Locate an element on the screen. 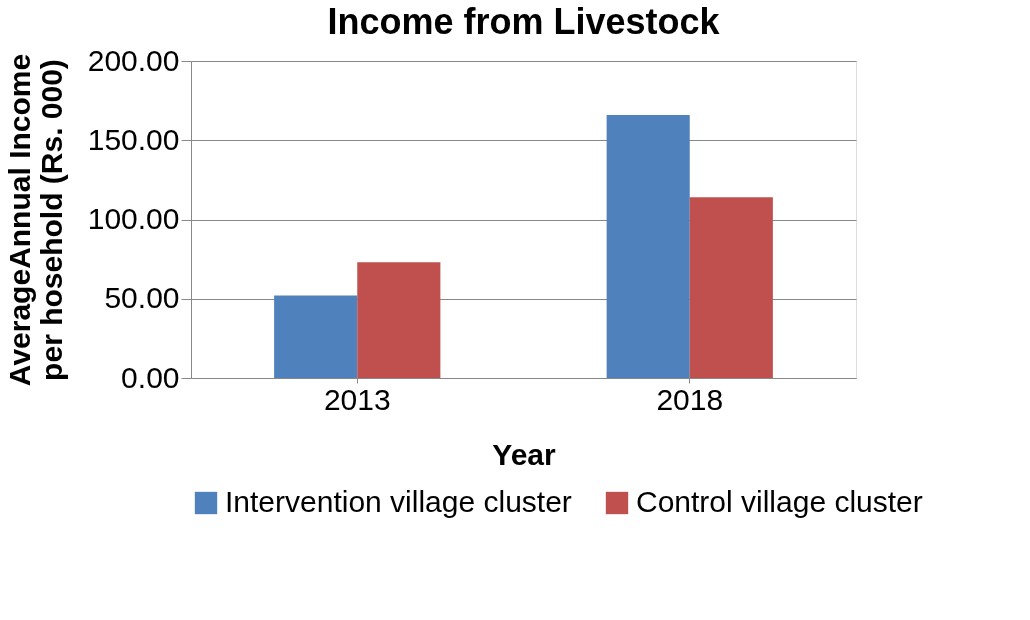 Image resolution: width=1030 pixels, height=620 pixels. y-tick-label: 150.00 is located at coordinates (133, 139).